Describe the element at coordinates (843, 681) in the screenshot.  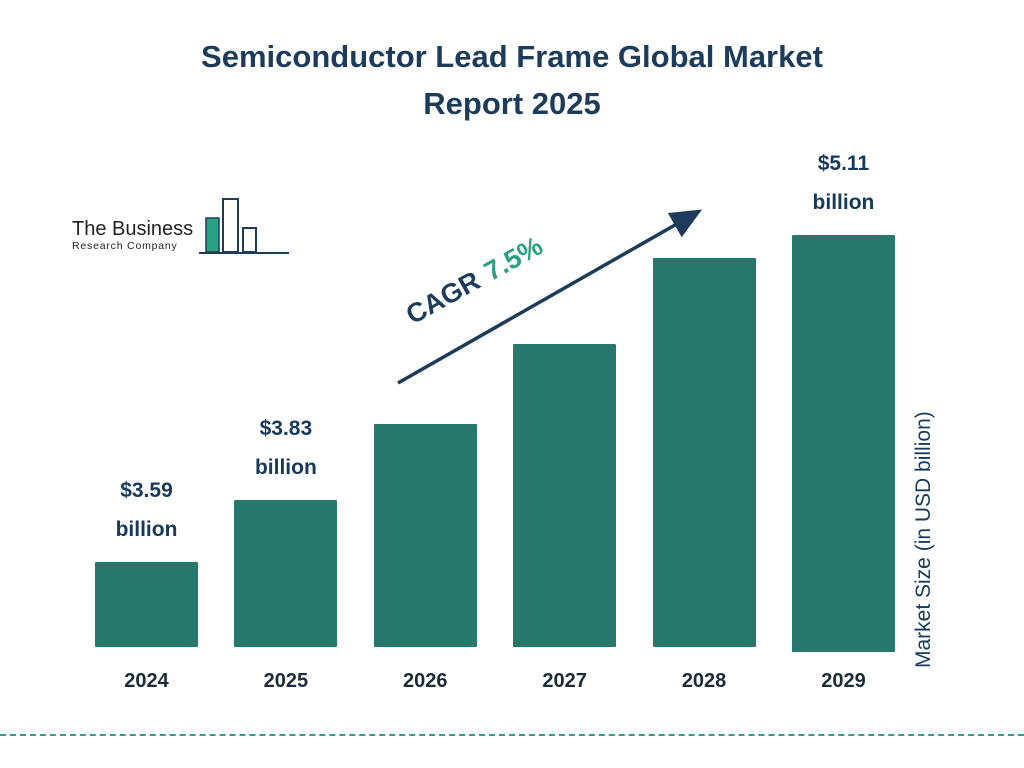
I see `x-axis-label-2029: 2029` at that location.